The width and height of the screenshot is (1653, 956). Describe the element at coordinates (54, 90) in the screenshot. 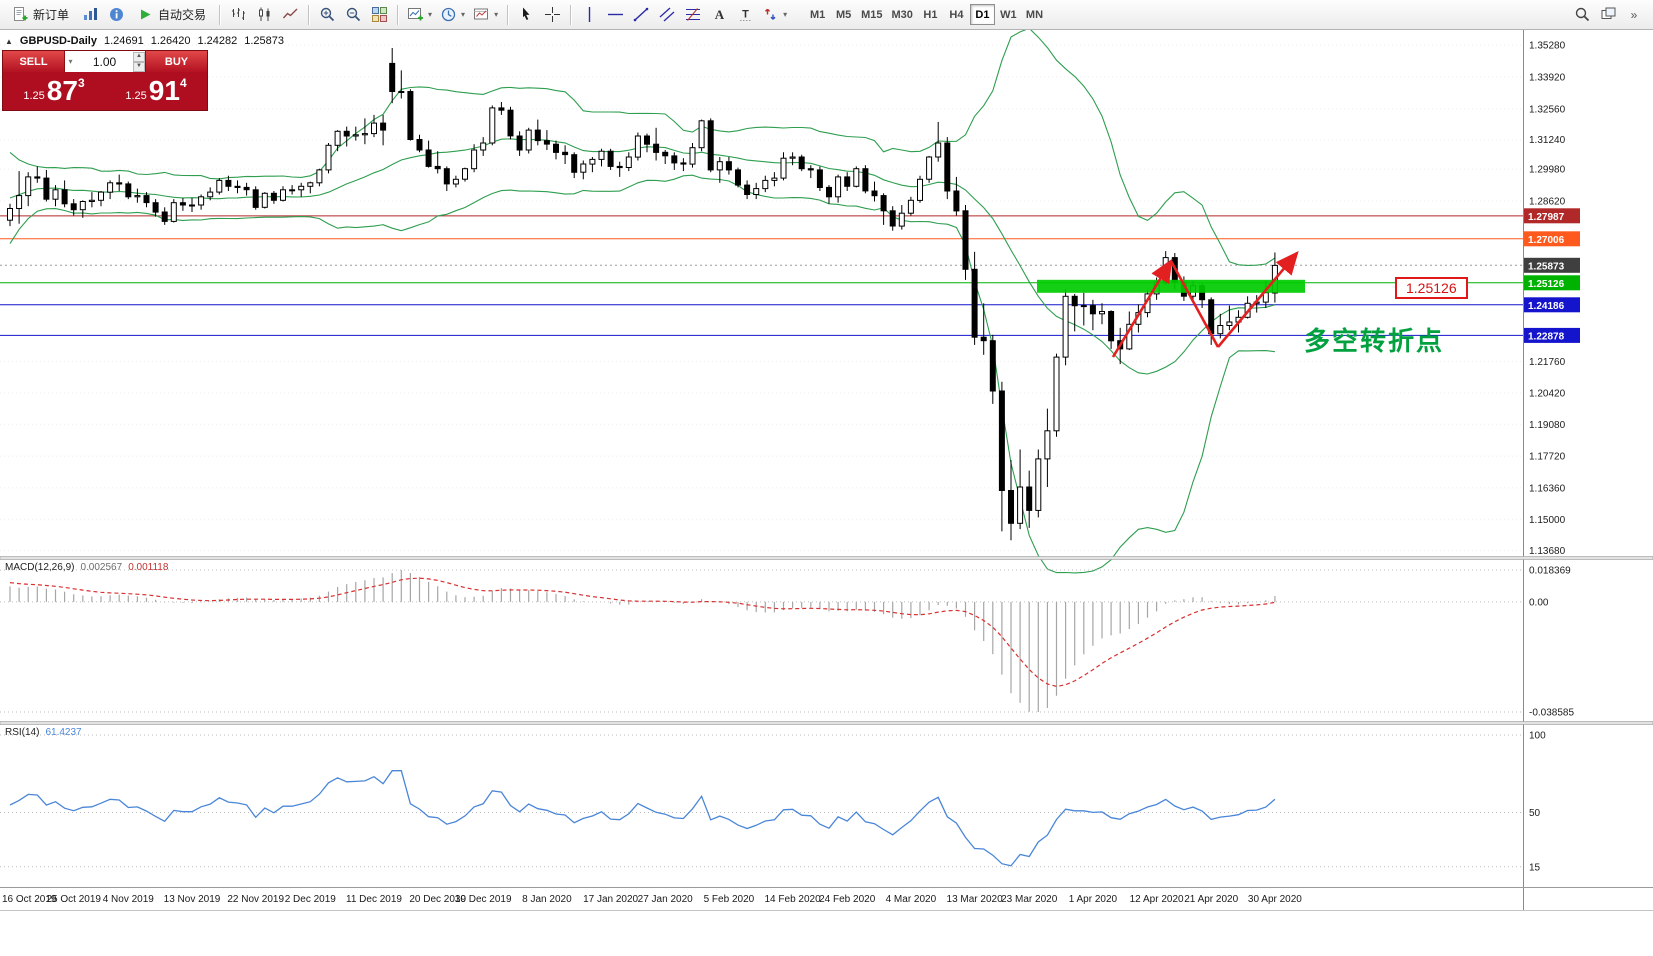

I see `sell-price-display: 1.25 87 3` at that location.